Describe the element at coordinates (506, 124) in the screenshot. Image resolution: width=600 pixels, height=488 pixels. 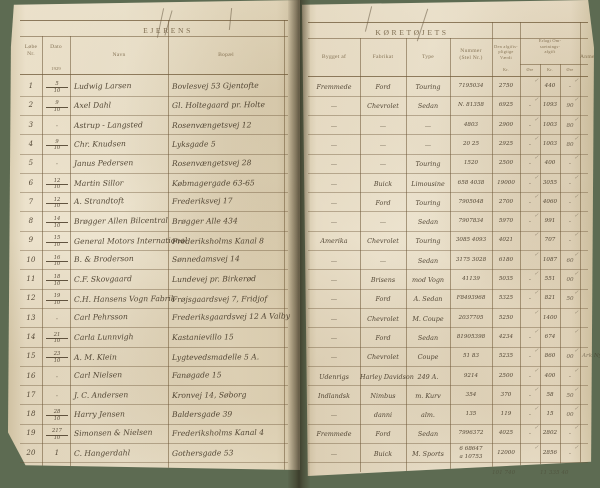
I see `cell-afgift-kr: 2900` at that location.